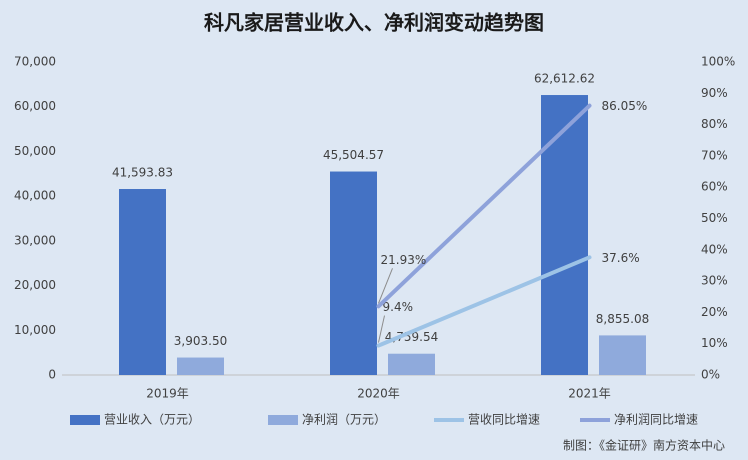 This screenshot has height=460, width=748. What do you see at coordinates (714, 155) in the screenshot?
I see `y2-tick-label: 70%` at bounding box center [714, 155].